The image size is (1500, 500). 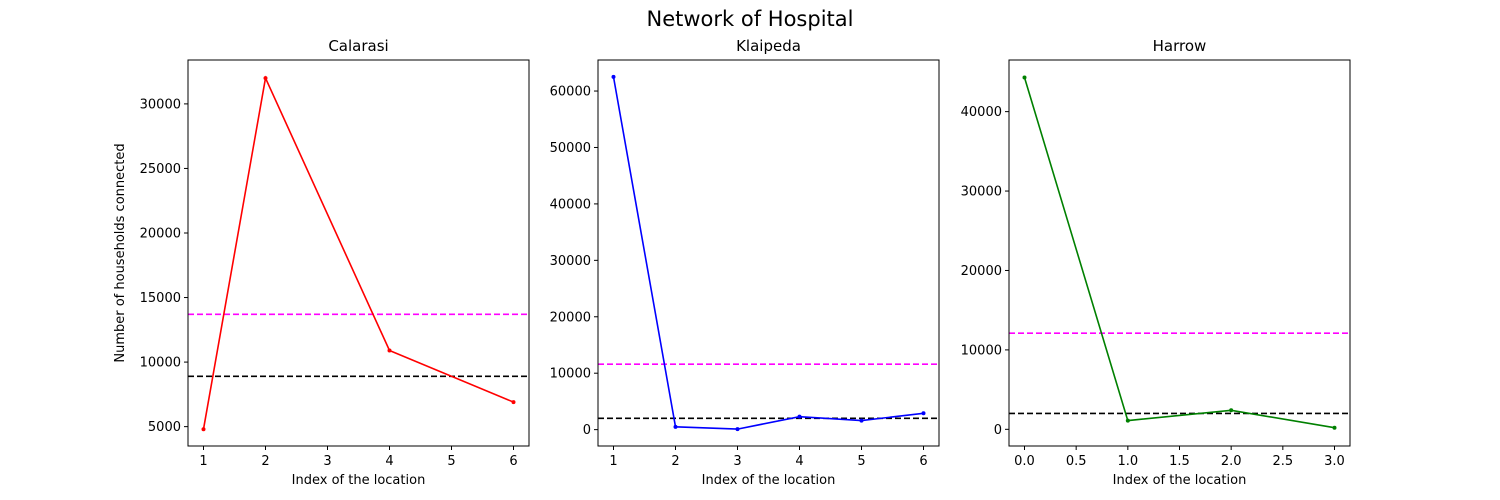 What do you see at coordinates (1127, 461) in the screenshot?
I see `x-tick-label: 1.0` at bounding box center [1127, 461].